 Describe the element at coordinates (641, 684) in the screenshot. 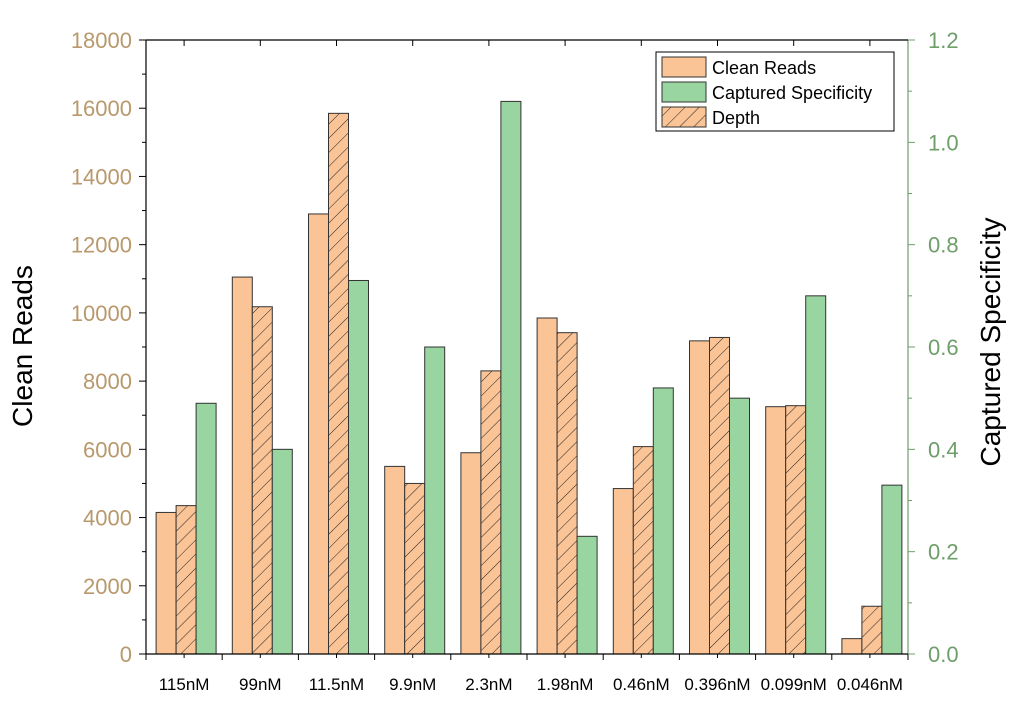

I see `x-tick-label: 0.46nM` at that location.